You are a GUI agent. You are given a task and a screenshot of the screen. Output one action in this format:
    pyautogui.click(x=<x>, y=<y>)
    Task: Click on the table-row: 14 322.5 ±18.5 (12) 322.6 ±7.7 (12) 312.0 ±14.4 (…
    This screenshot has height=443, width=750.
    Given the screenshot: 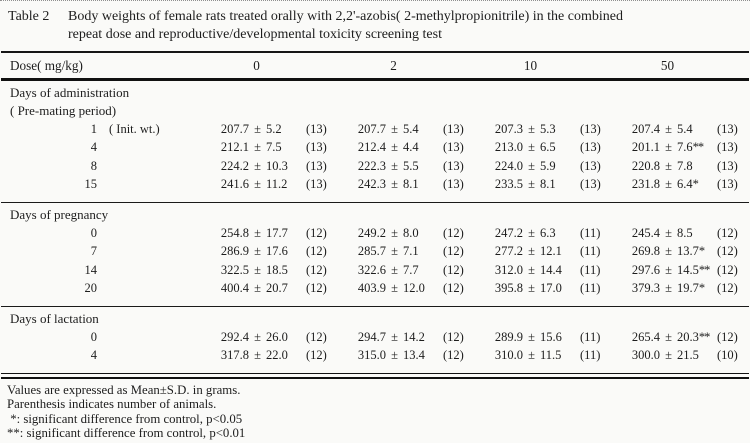 What is the action you would take?
    pyautogui.click(x=375, y=270)
    